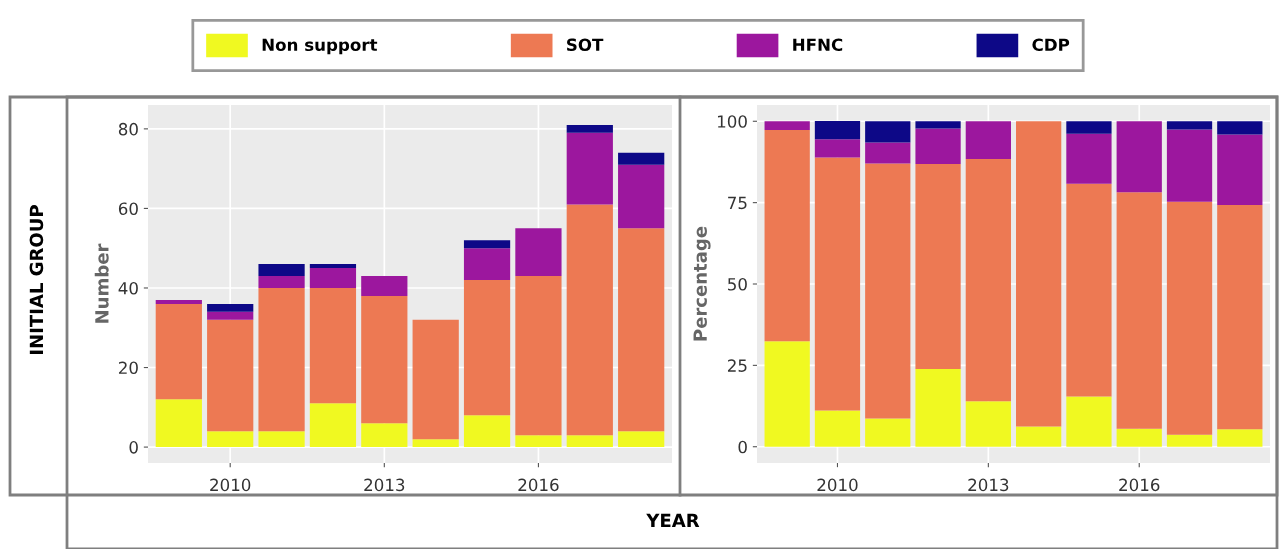  Describe the element at coordinates (101, 283) in the screenshot. I see `y-axis-title: Number` at that location.